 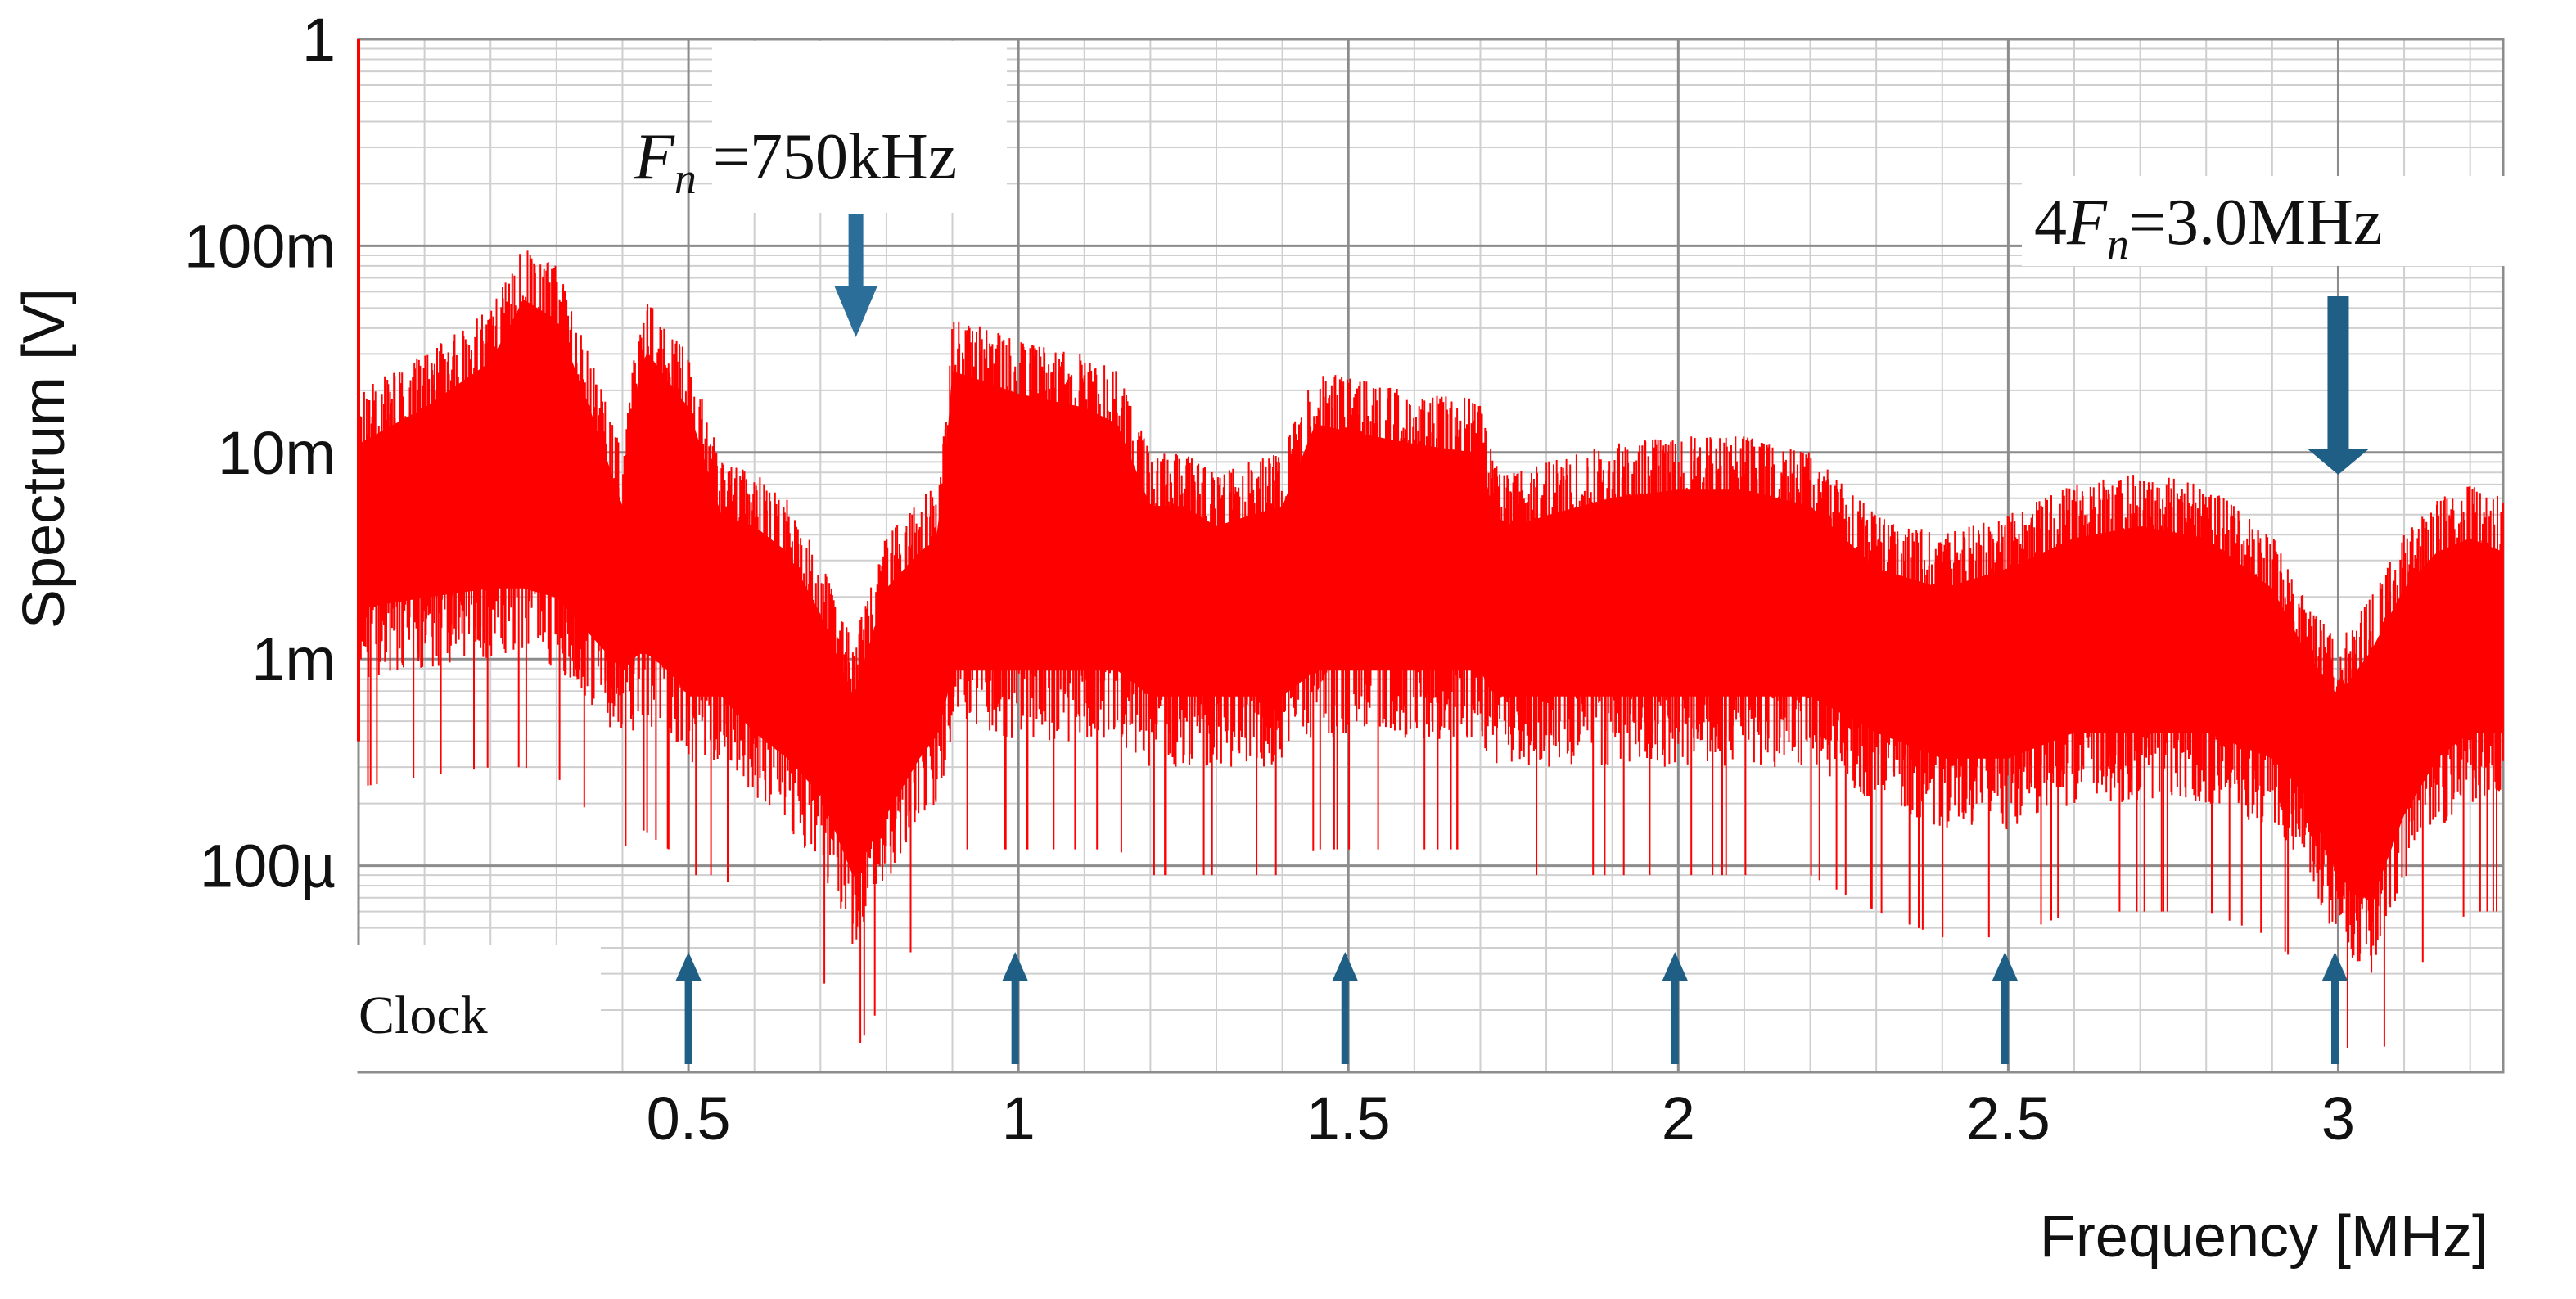 What do you see at coordinates (1018, 1118) in the screenshot?
I see `x-tick-label: 1` at bounding box center [1018, 1118].